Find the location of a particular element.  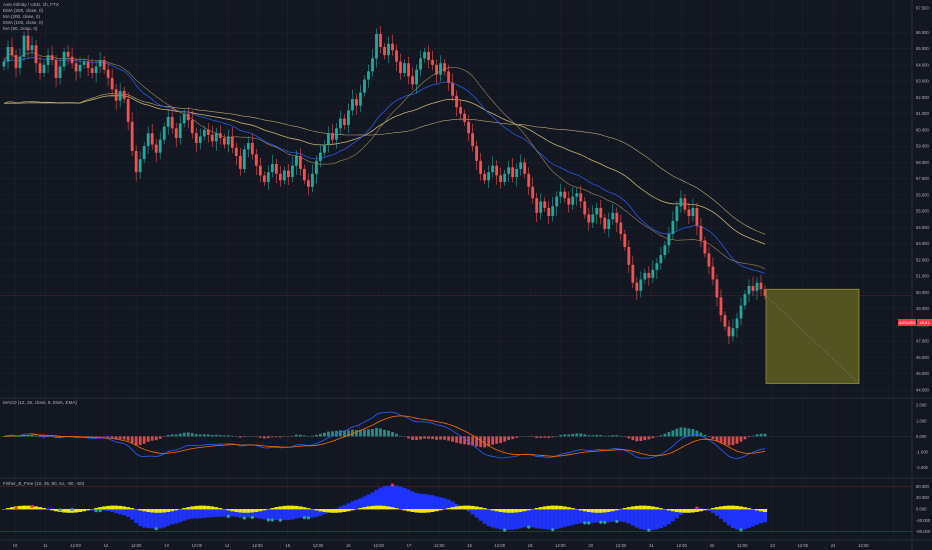

macd-label: MACD (12, 26, close, 9, EMA, EMA) is located at coordinates (40, 402).